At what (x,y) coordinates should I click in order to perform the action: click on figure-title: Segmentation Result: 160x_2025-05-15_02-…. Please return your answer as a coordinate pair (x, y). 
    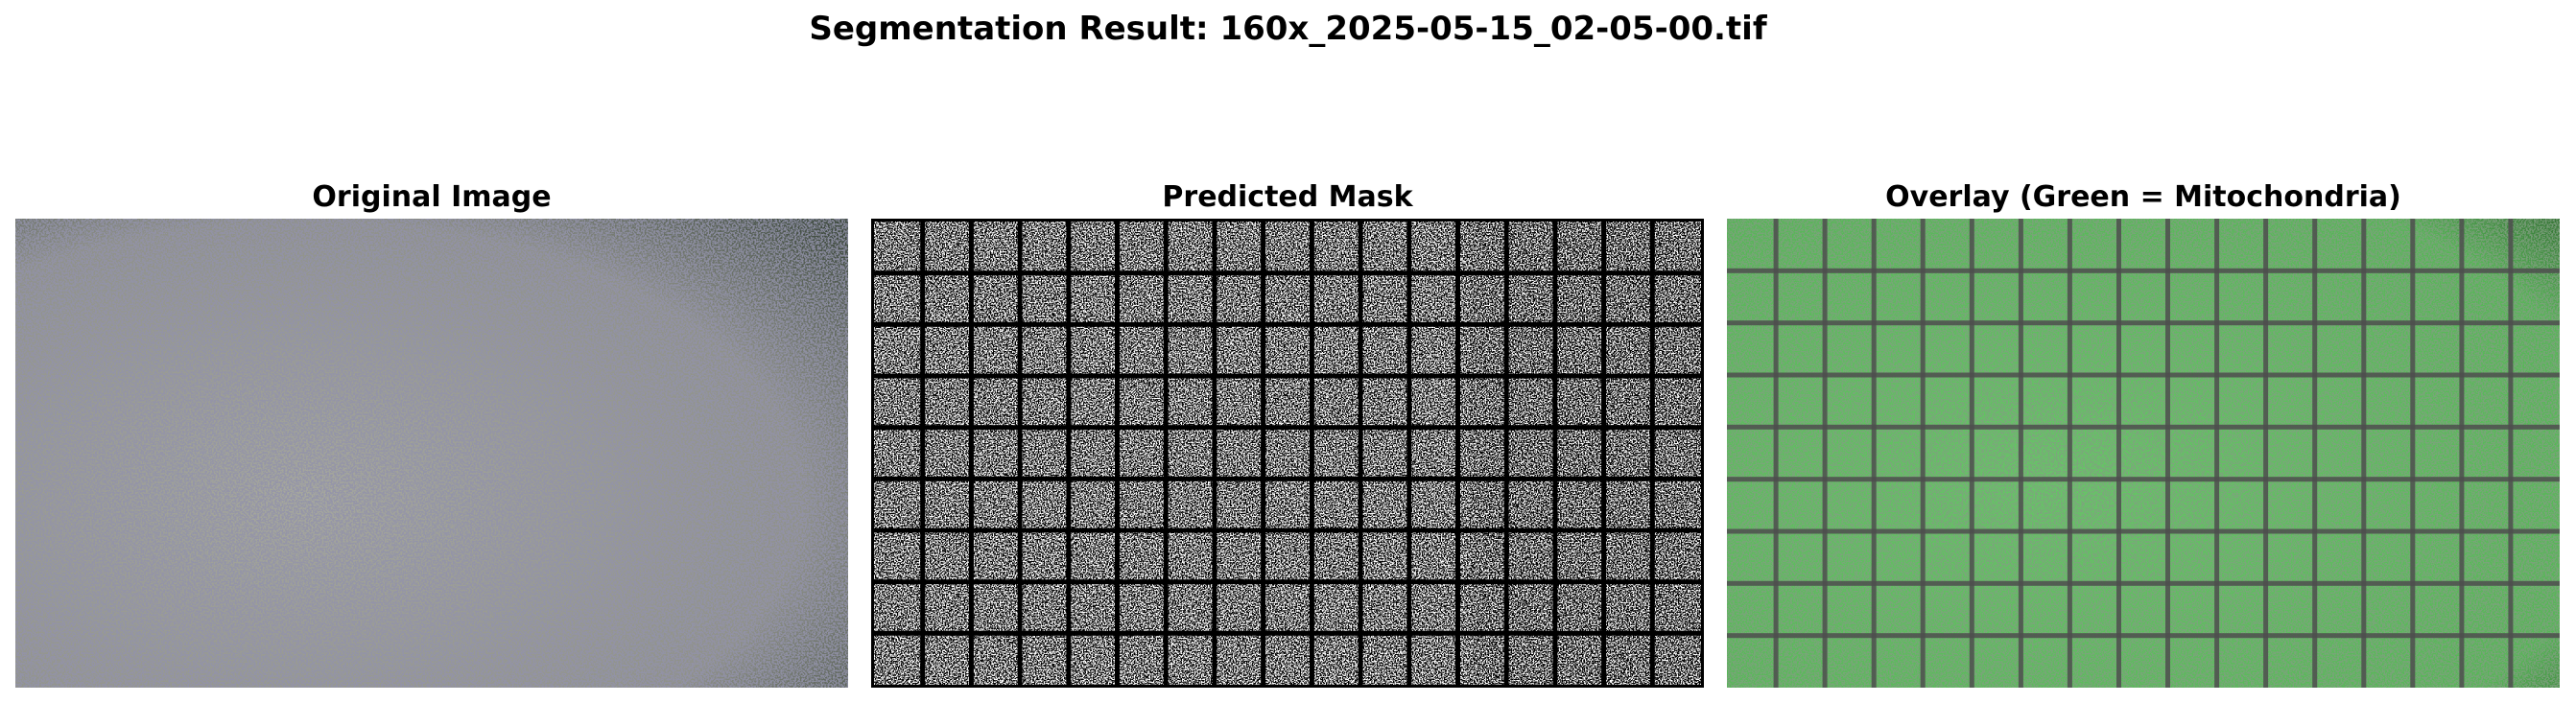
    Looking at the image, I should click on (1288, 29).